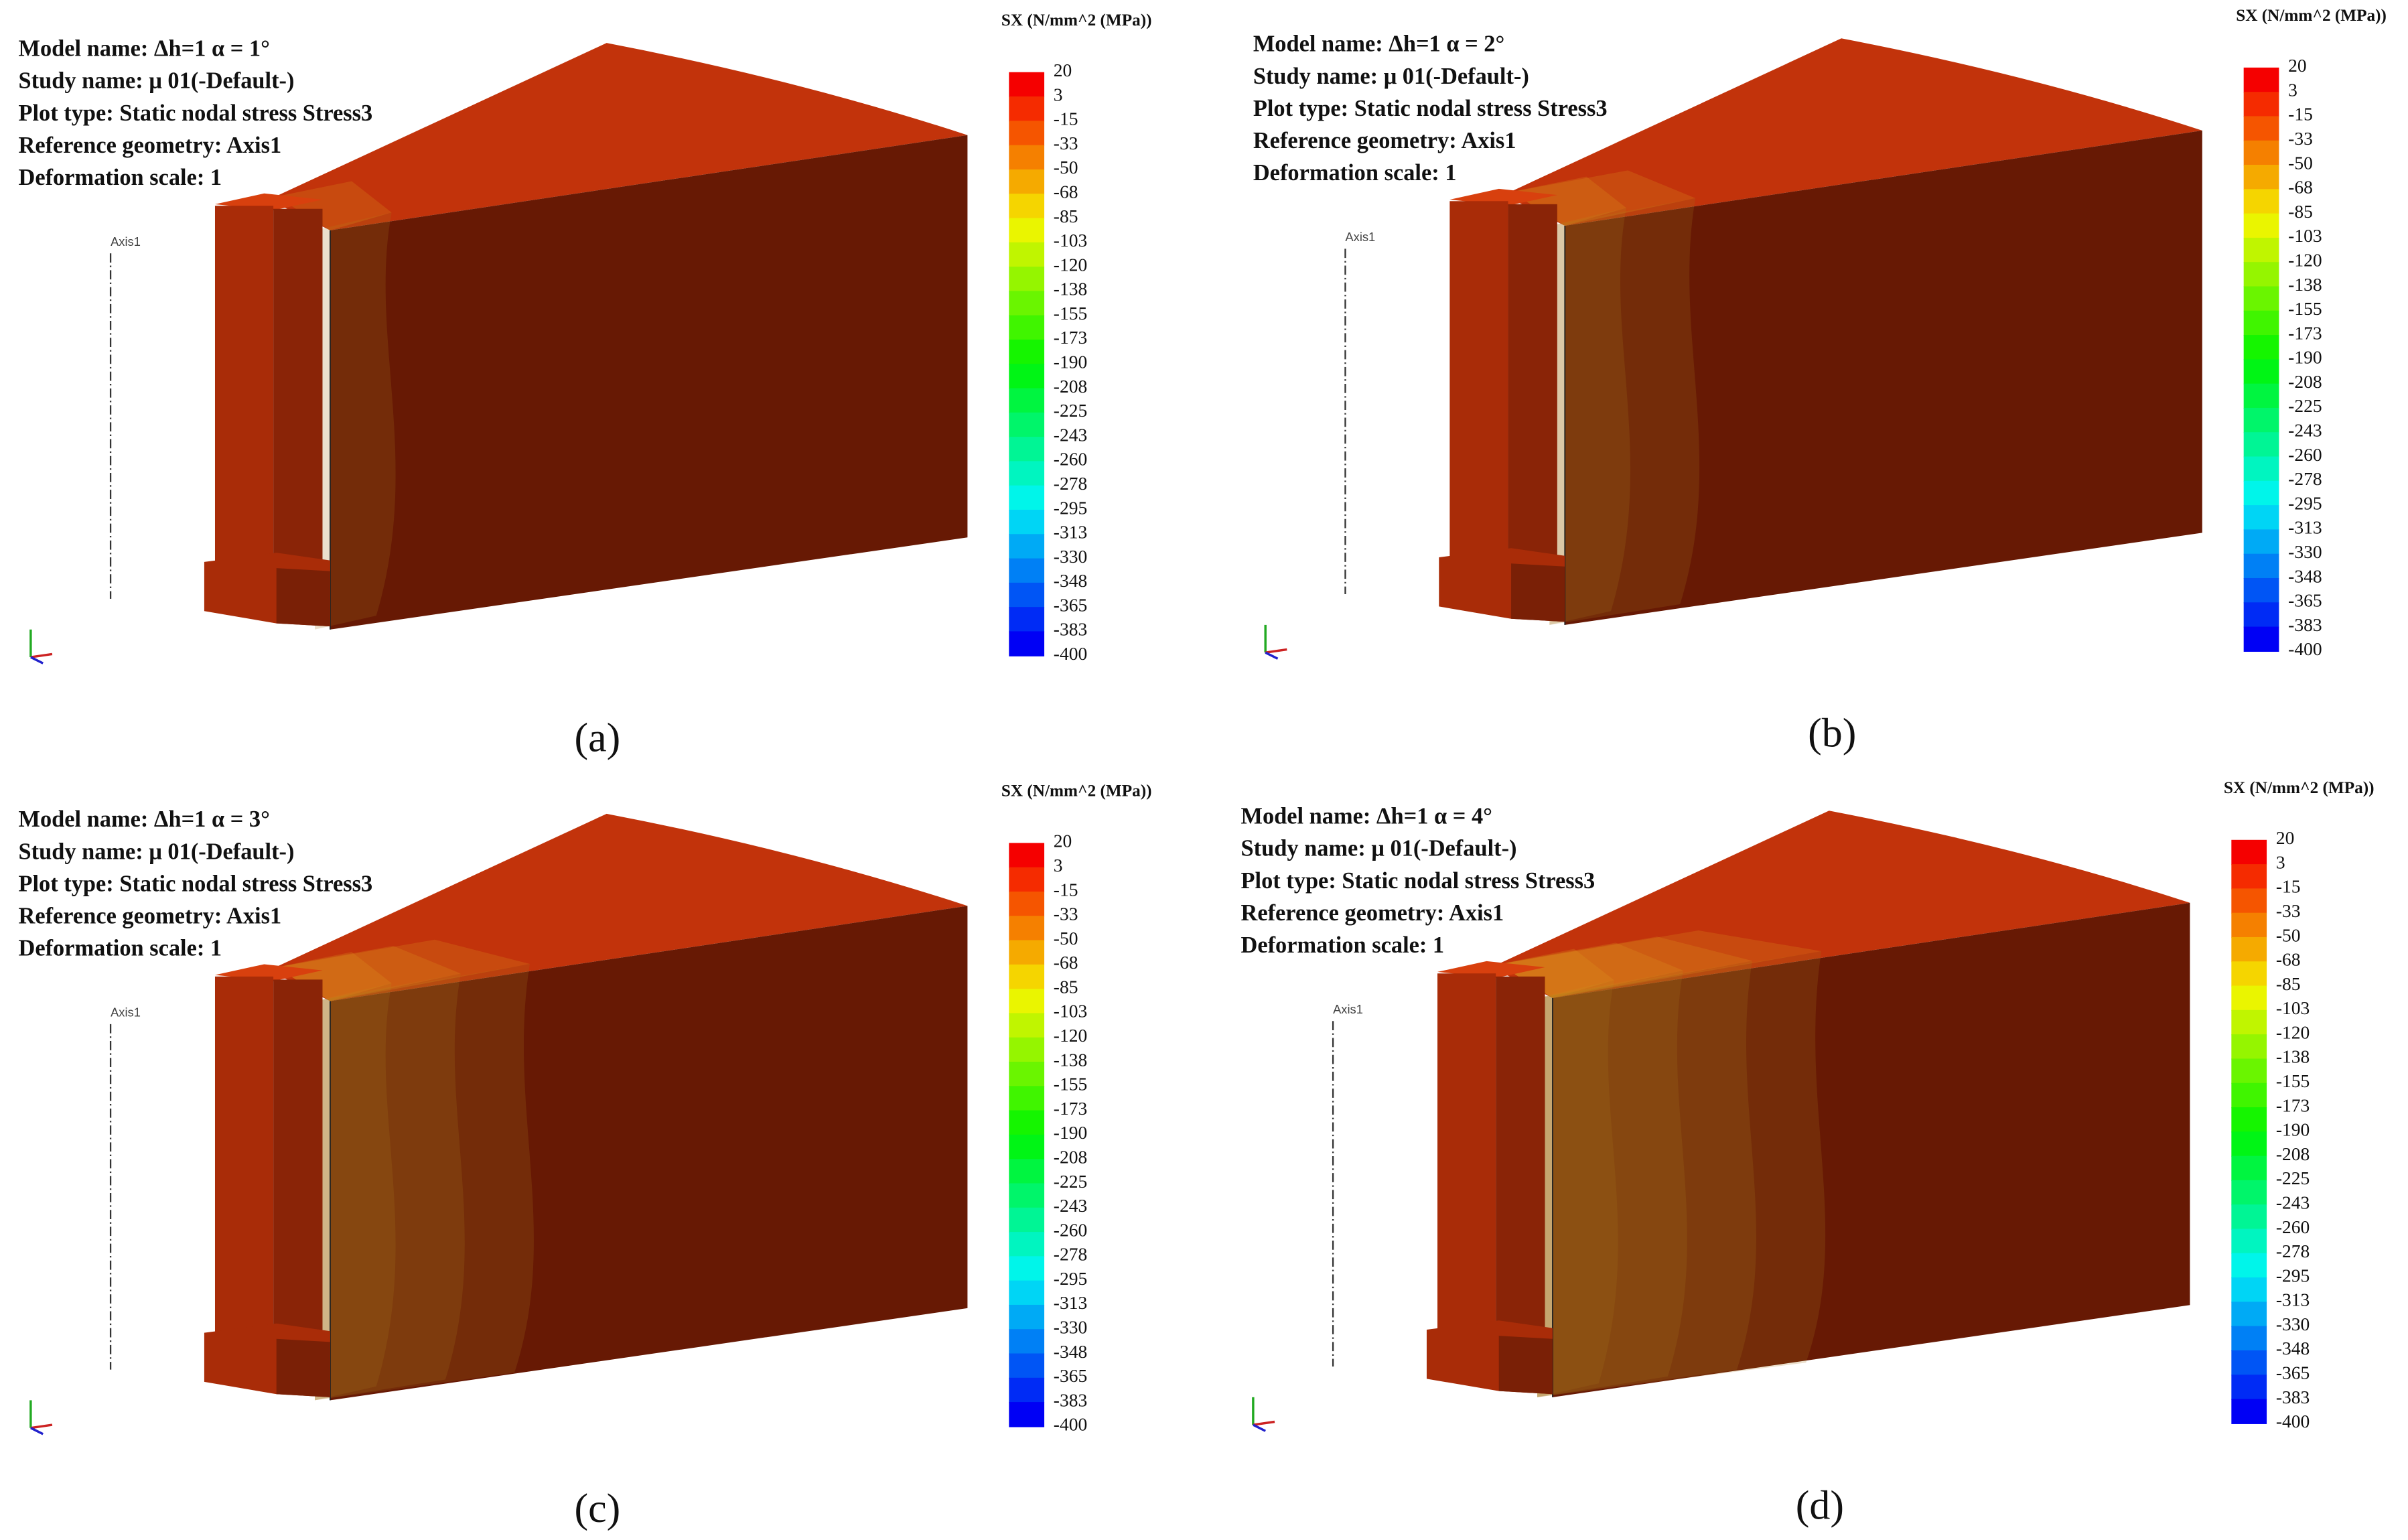  What do you see at coordinates (1378, 44) in the screenshot?
I see `info-line: Model name: Δh=1 α = 2°` at bounding box center [1378, 44].